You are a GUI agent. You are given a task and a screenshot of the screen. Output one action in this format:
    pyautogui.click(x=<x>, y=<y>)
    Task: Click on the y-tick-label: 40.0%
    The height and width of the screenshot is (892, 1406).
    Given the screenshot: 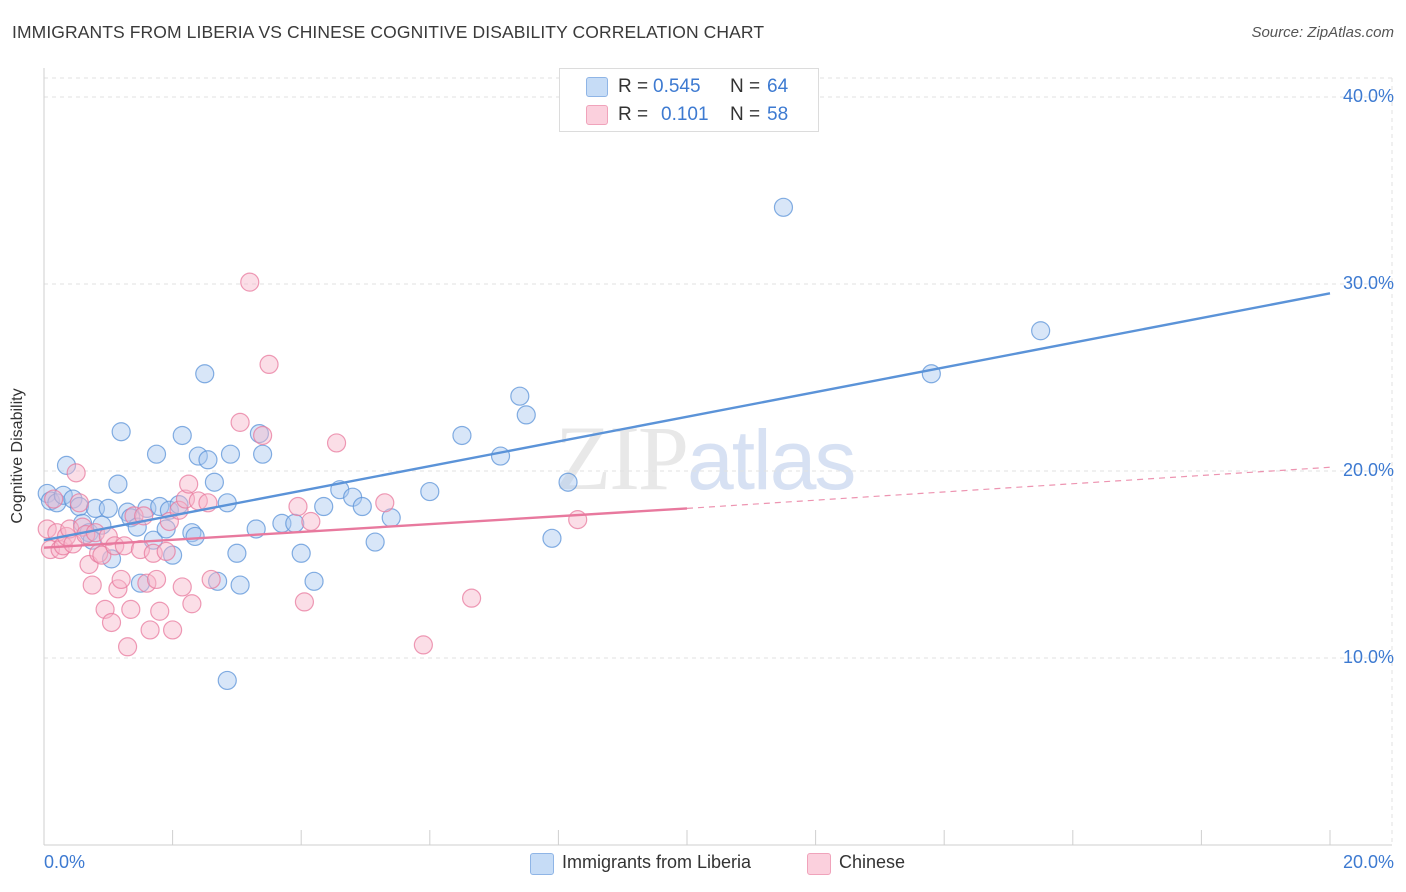 What is the action you would take?
    pyautogui.click(x=1368, y=96)
    